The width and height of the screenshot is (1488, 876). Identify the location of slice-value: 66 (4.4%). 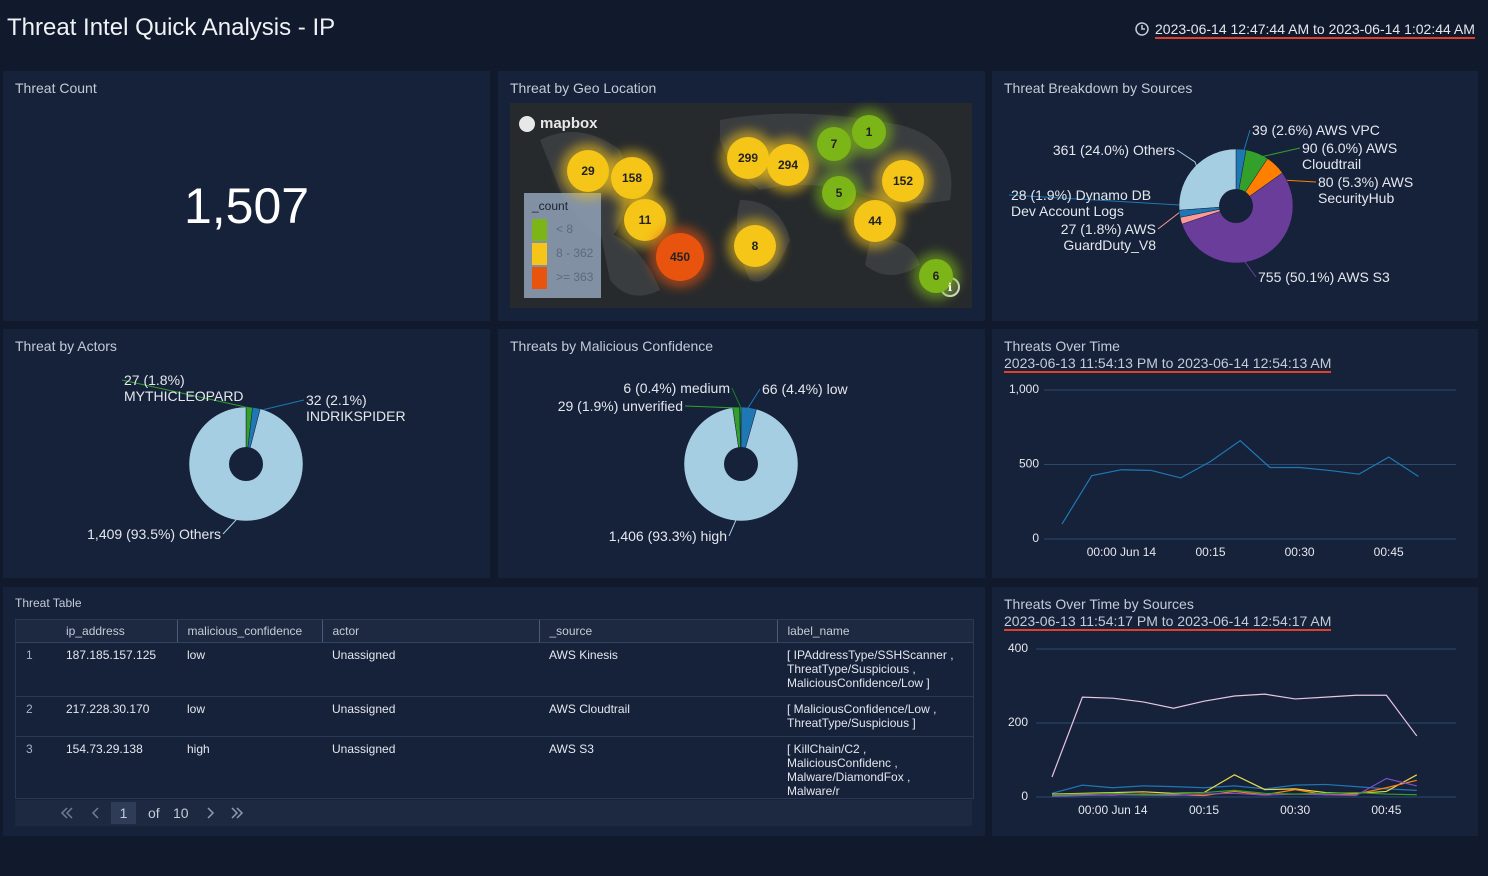
(792, 389).